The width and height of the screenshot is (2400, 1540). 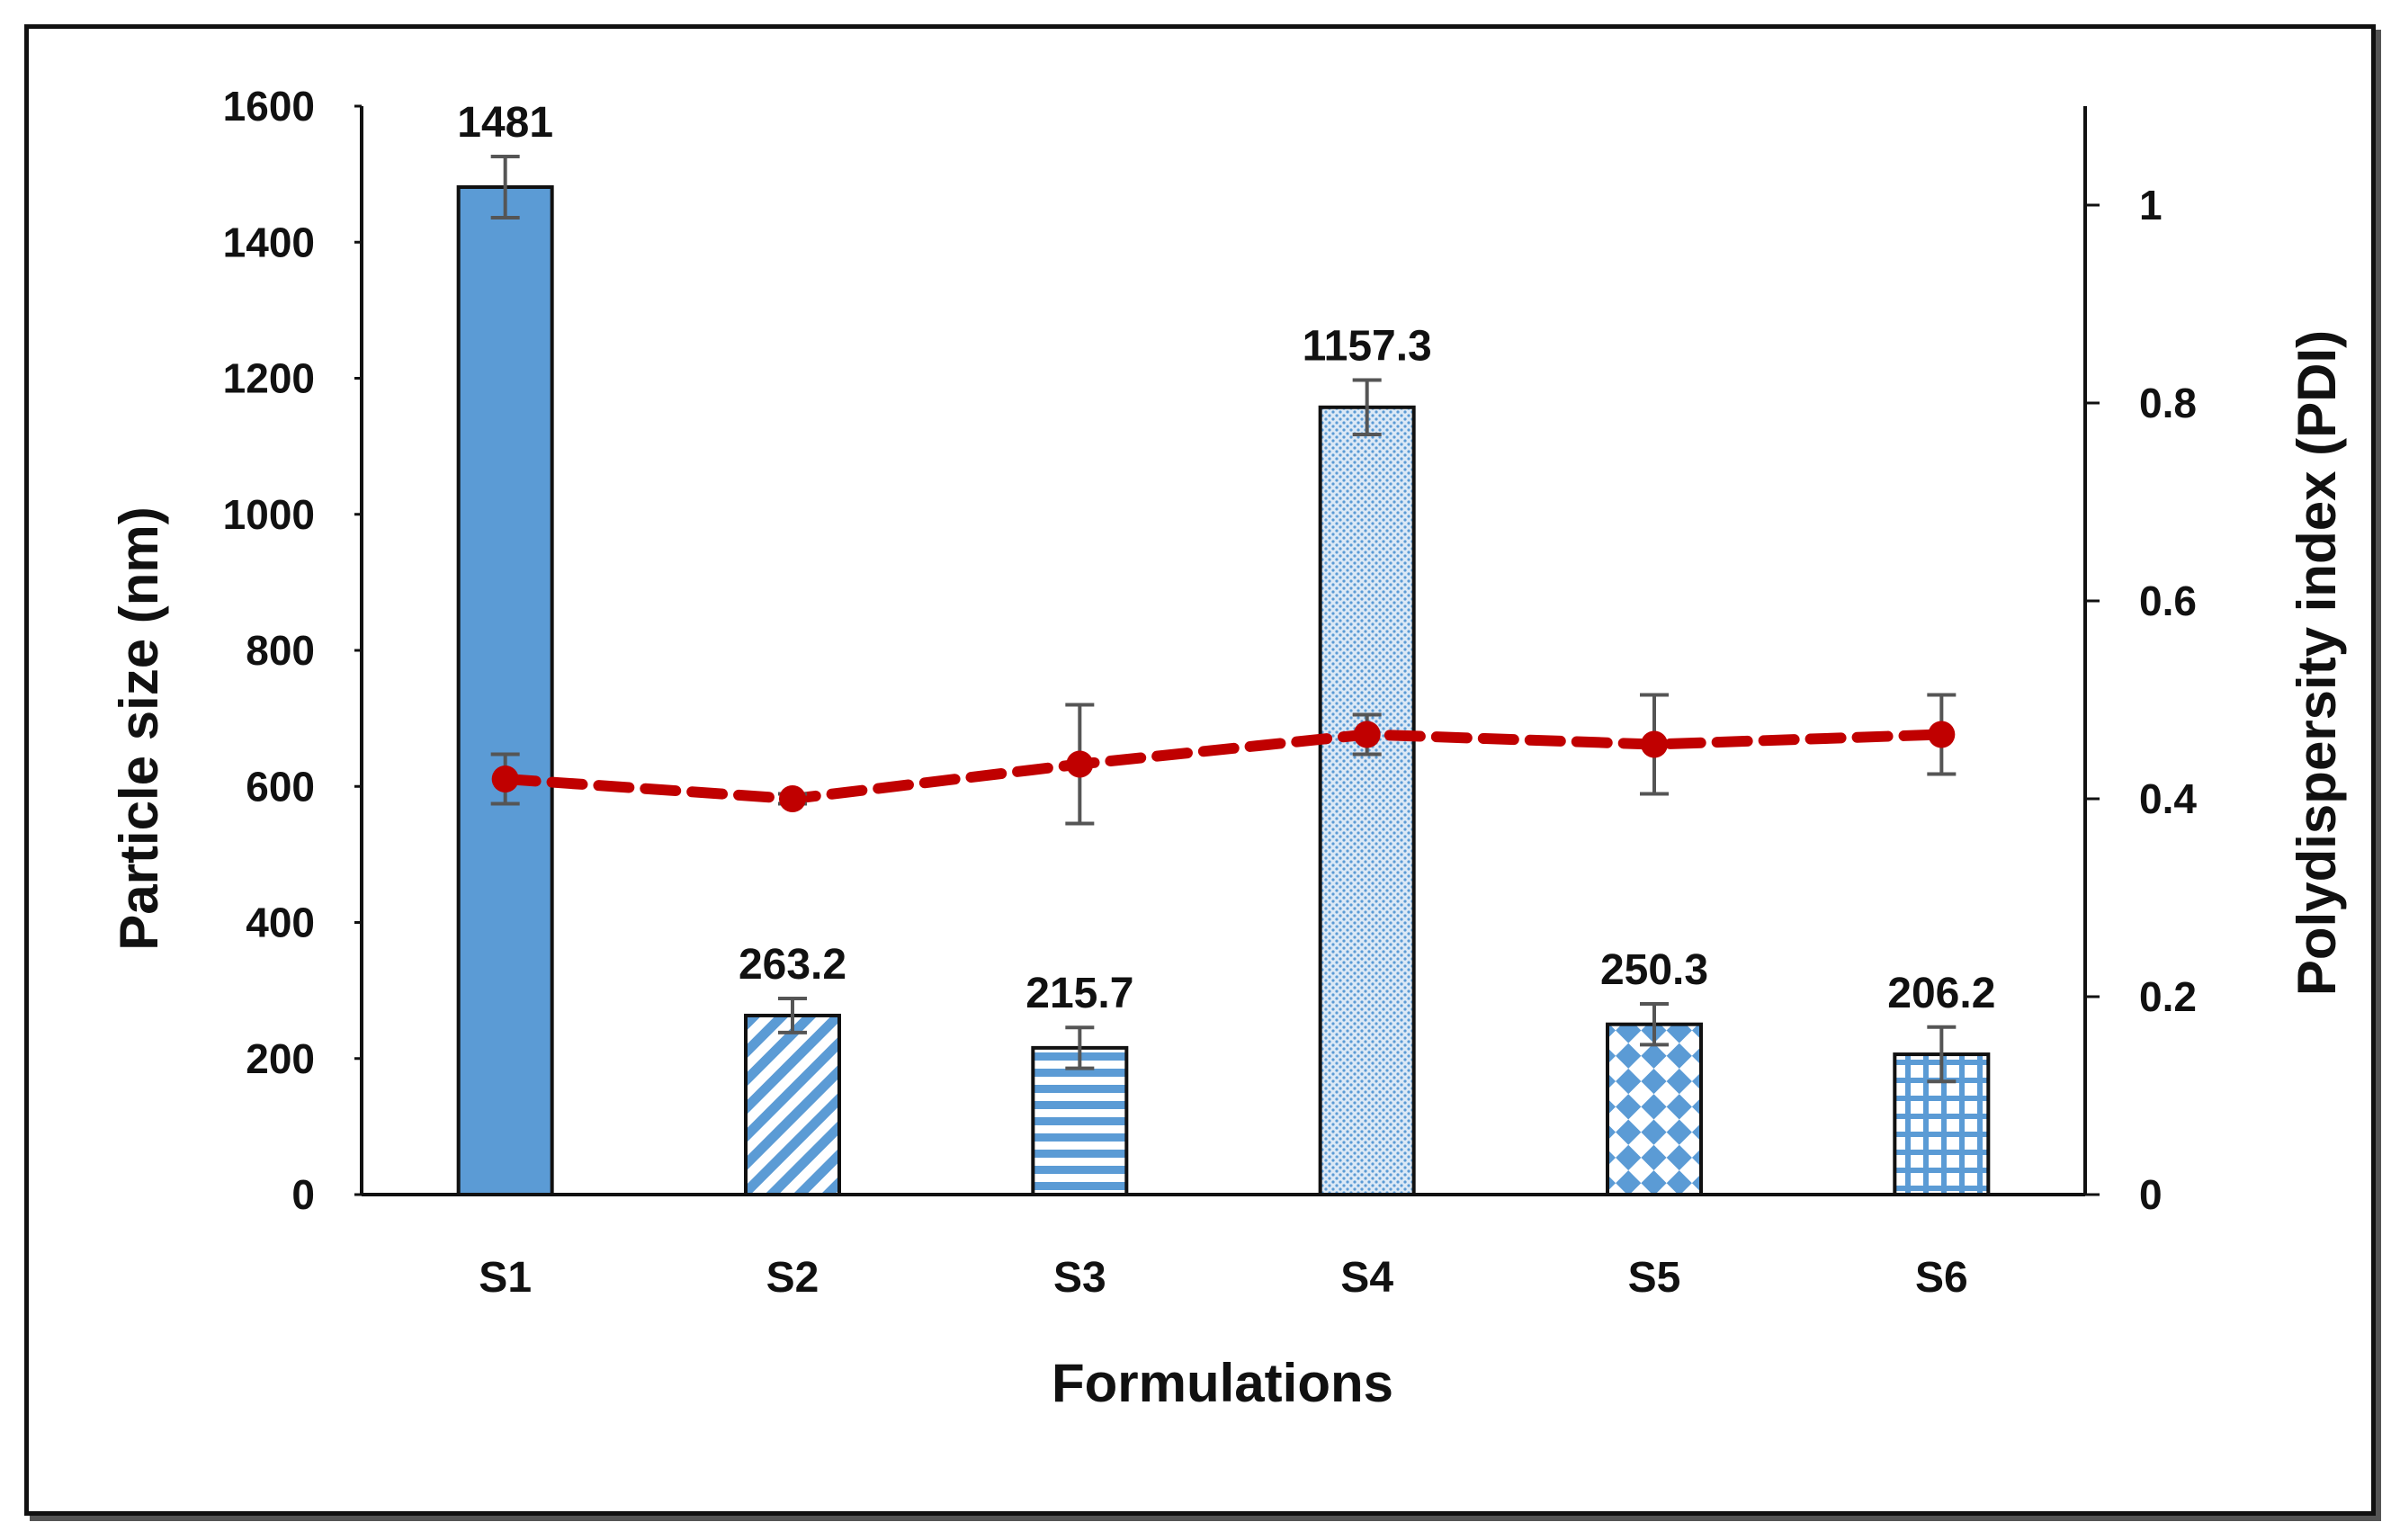 What do you see at coordinates (2168, 996) in the screenshot?
I see `y2-tick-label: 0.2` at bounding box center [2168, 996].